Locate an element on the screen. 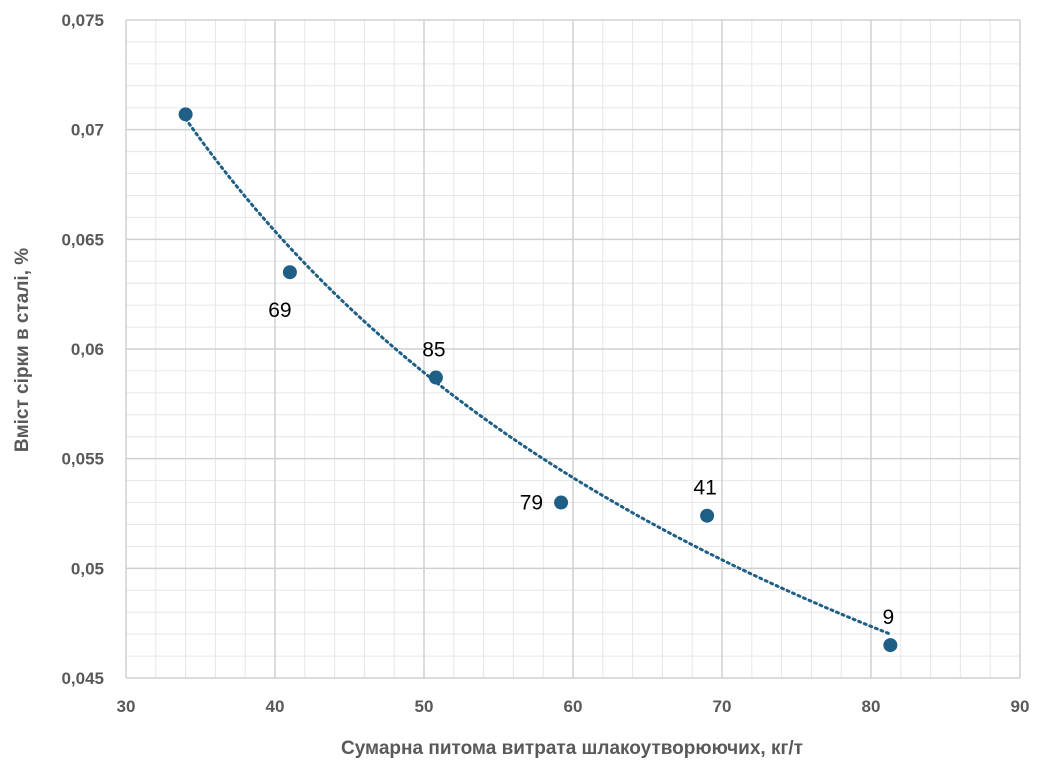  x-tick-labels: 30 40 50 60 70 80 90 is located at coordinates (573, 706).